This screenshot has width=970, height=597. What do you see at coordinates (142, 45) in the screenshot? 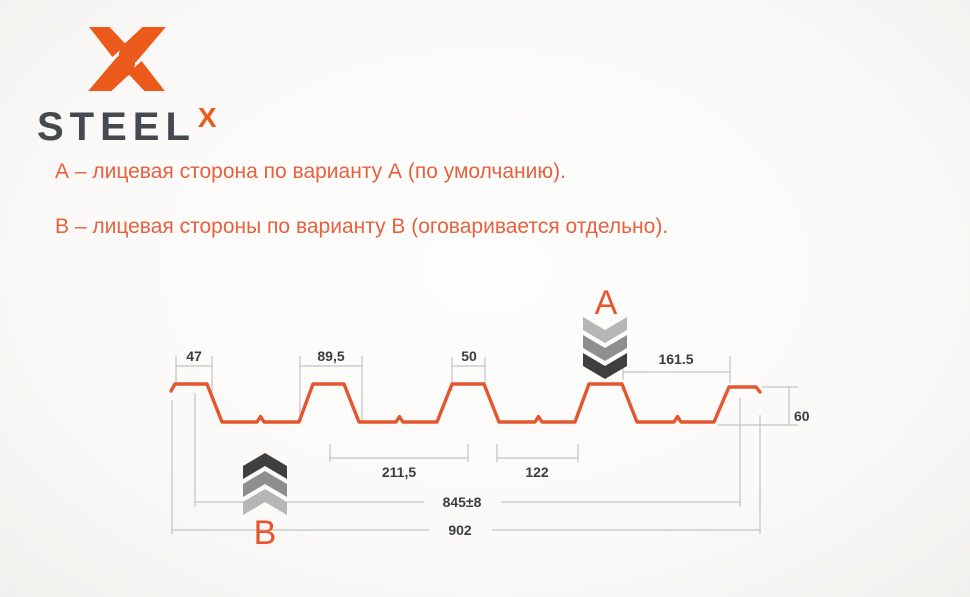
I see `logo-arm-top-right-hook` at bounding box center [142, 45].